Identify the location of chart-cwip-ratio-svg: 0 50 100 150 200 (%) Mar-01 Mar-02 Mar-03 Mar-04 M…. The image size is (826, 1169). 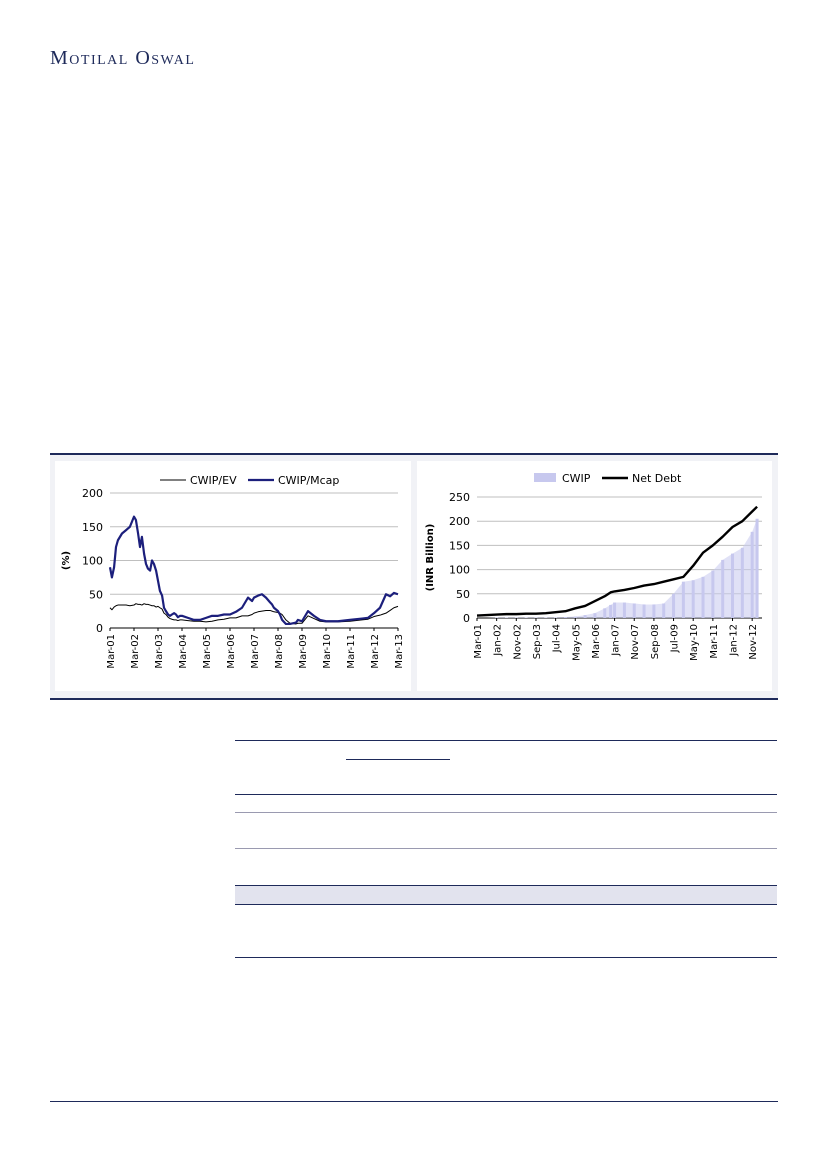
(233, 571).